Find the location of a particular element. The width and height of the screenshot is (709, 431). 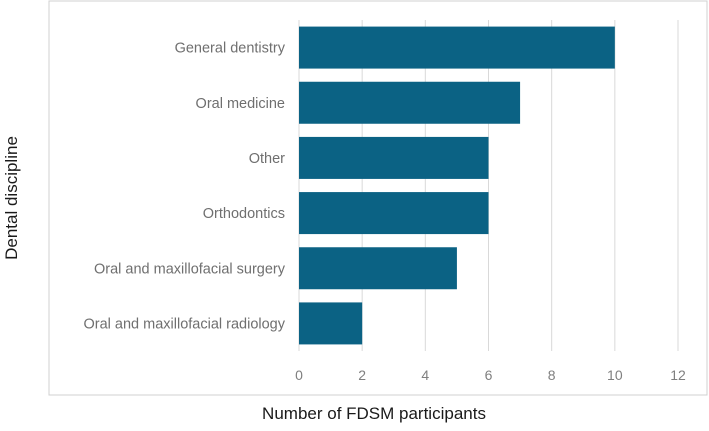

category-label: Oral and maxillofacial surgery is located at coordinates (190, 269).